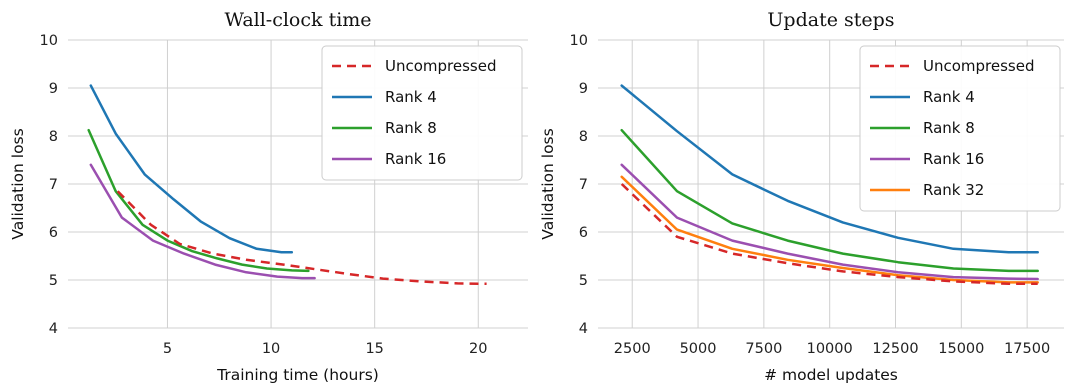  Describe the element at coordinates (895, 349) in the screenshot. I see `x-tick-label: 12500` at that location.